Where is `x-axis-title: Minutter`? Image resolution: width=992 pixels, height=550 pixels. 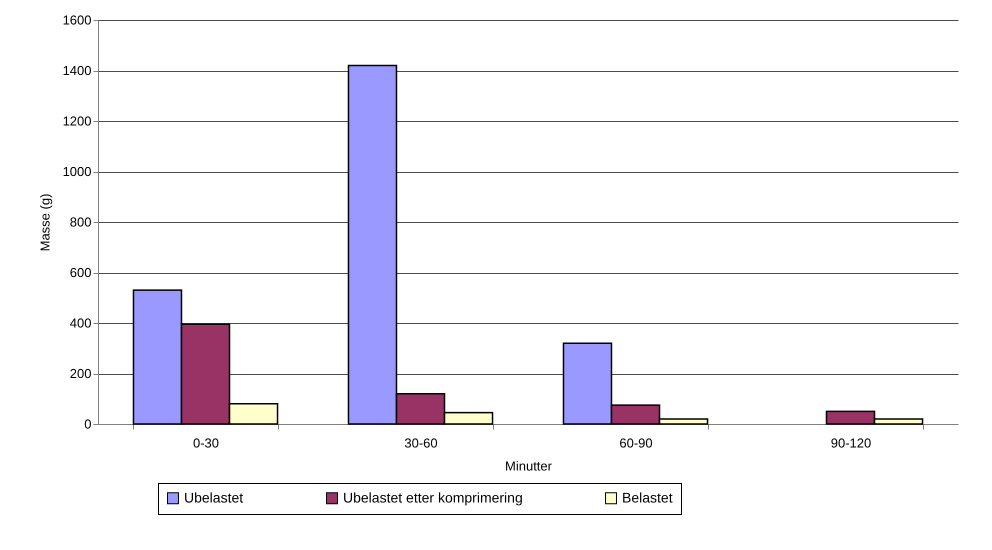 x-axis-title: Minutter is located at coordinates (529, 466).